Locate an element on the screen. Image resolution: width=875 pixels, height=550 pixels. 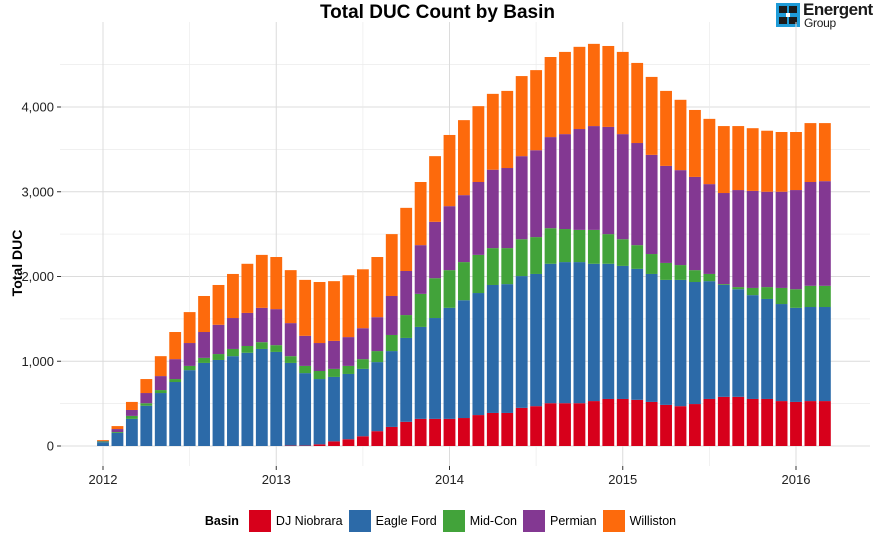
legend-item-dj-niobrara: DJ Niobrara is located at coordinates (295, 521).